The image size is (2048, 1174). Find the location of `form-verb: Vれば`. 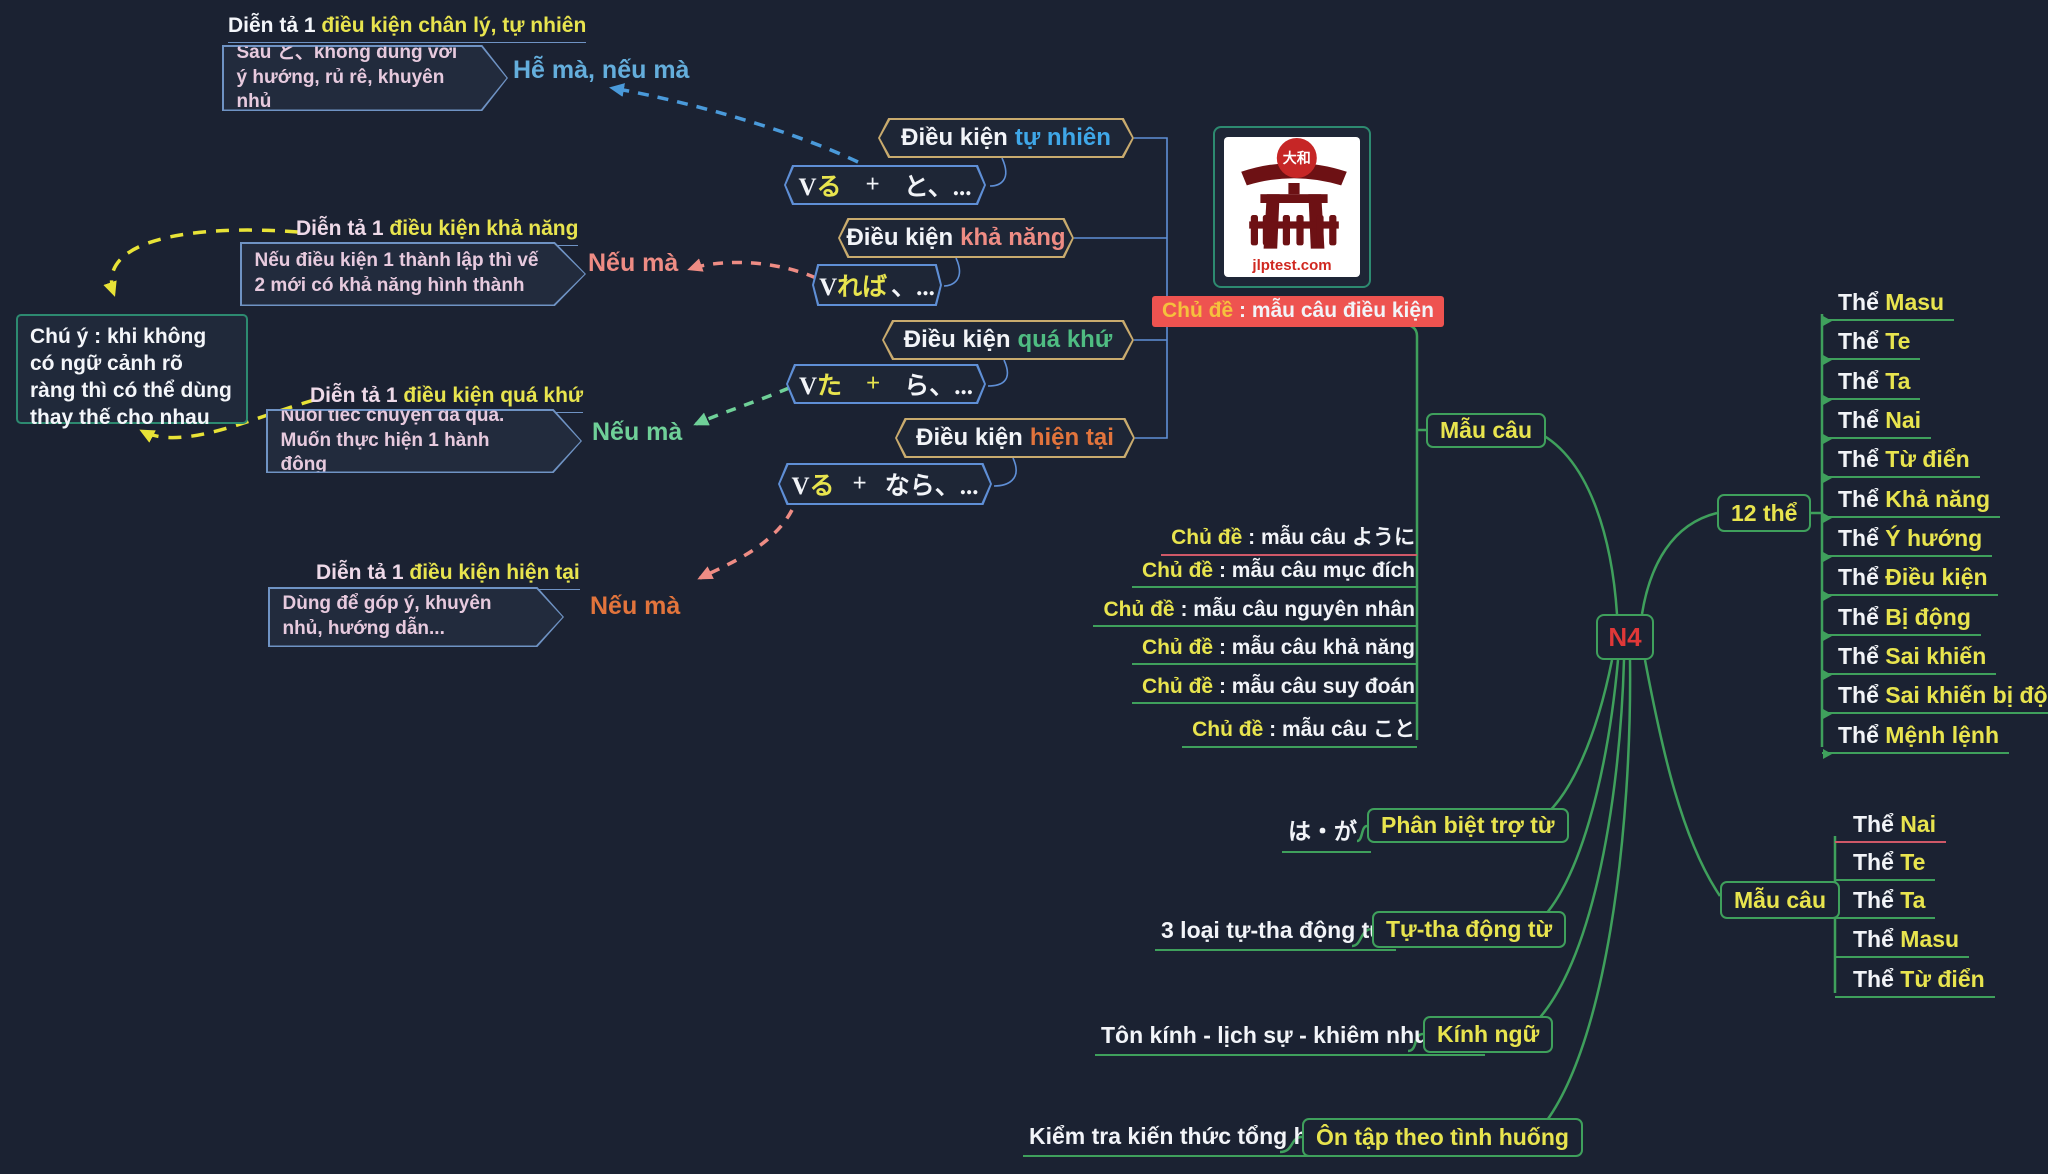

form-verb: Vれば is located at coordinates (853, 285).